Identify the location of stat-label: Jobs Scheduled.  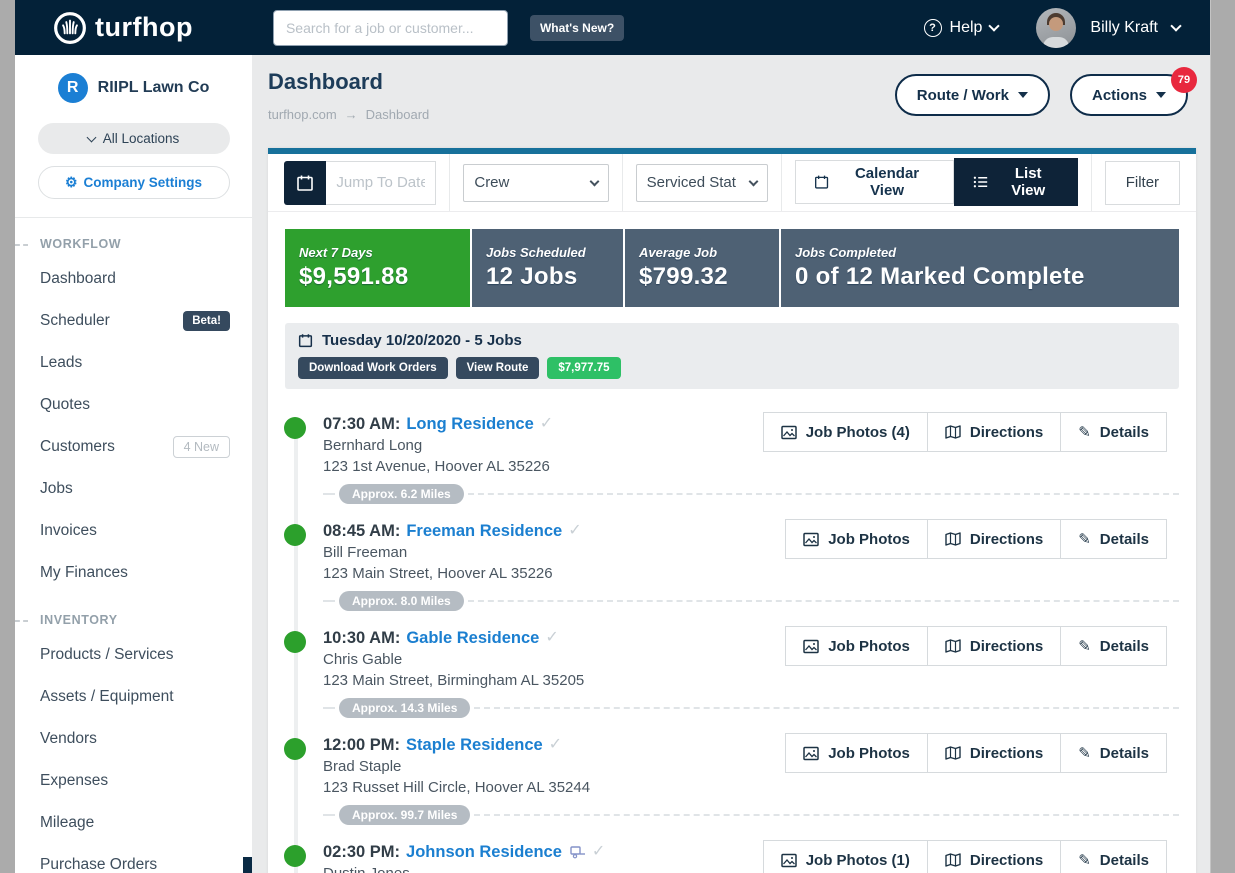
(536, 252).